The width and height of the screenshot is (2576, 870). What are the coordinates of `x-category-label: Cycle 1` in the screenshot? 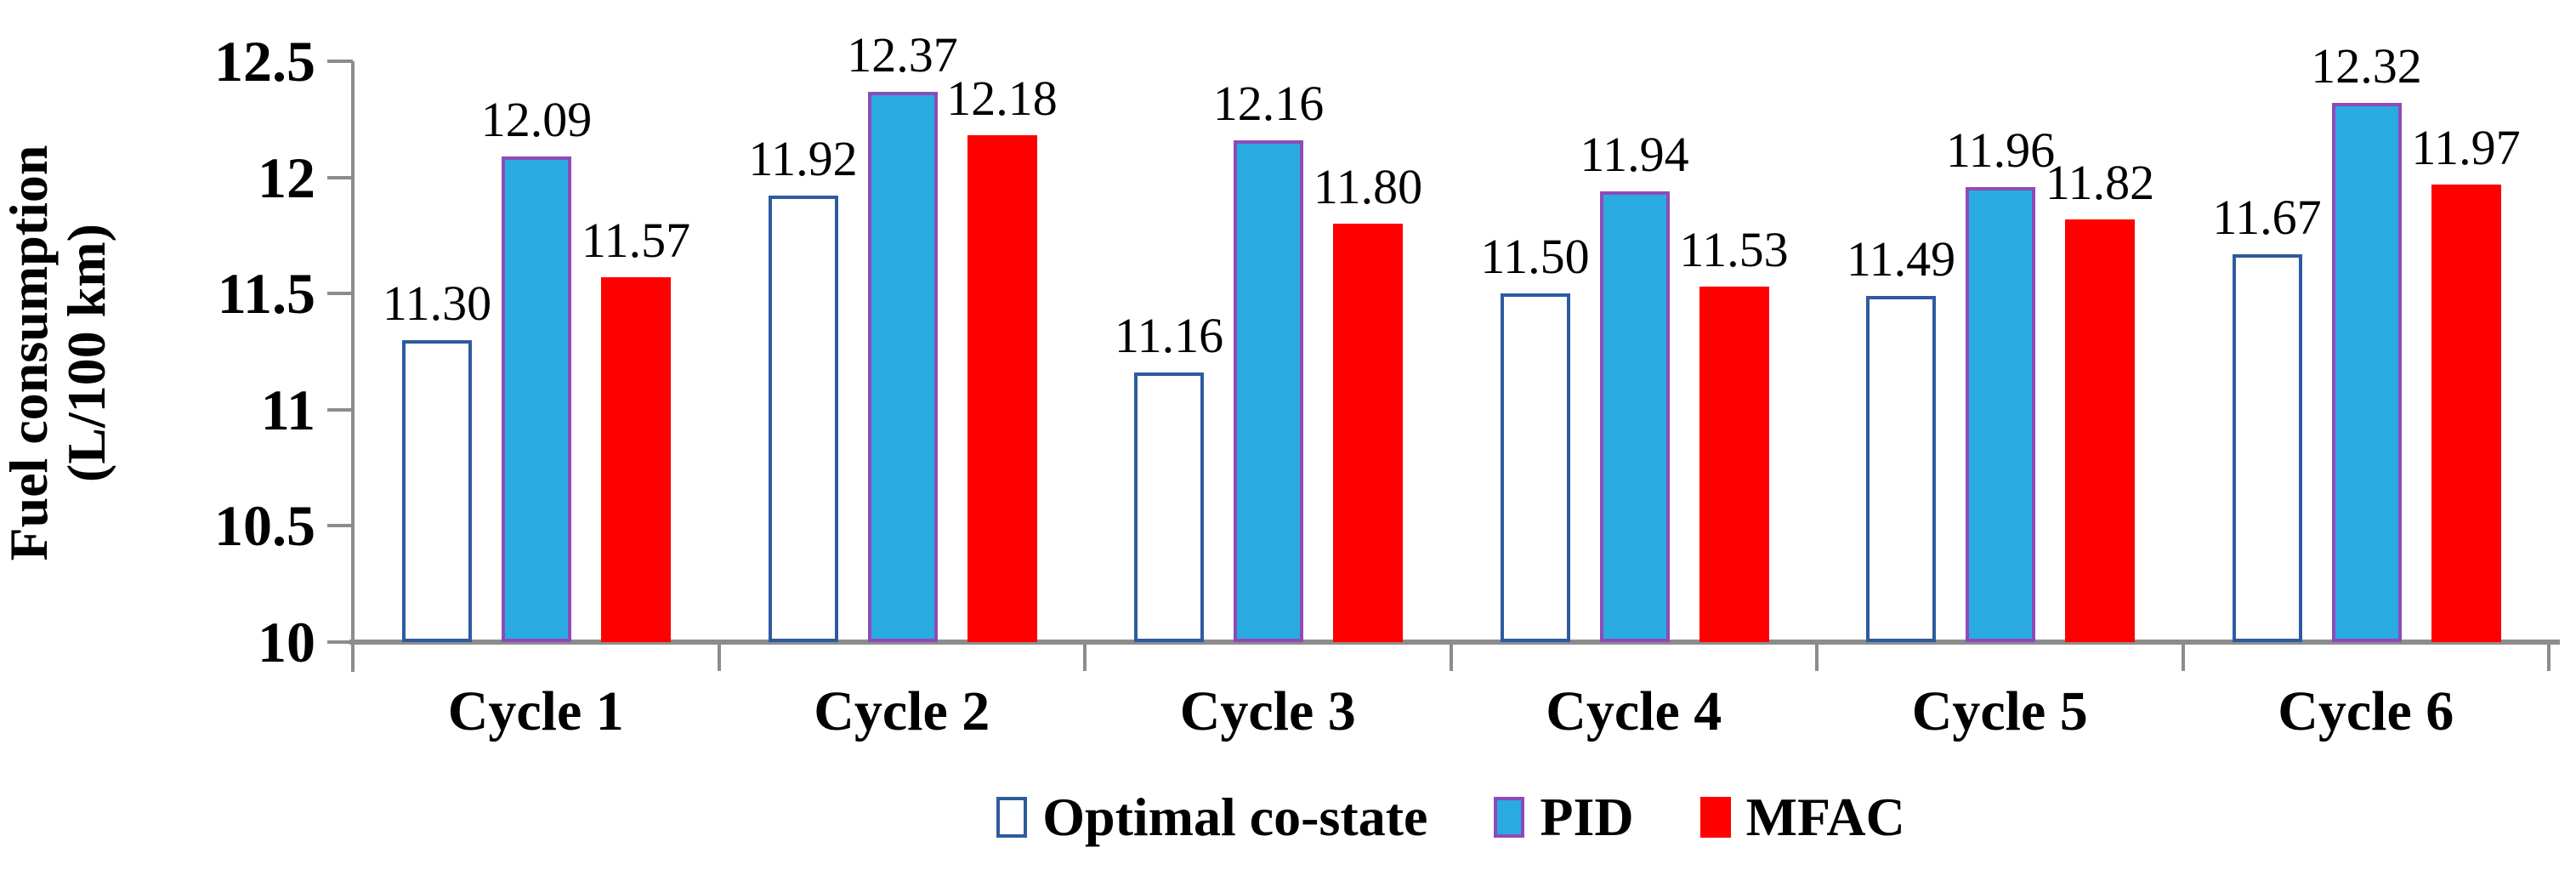 It's located at (535, 711).